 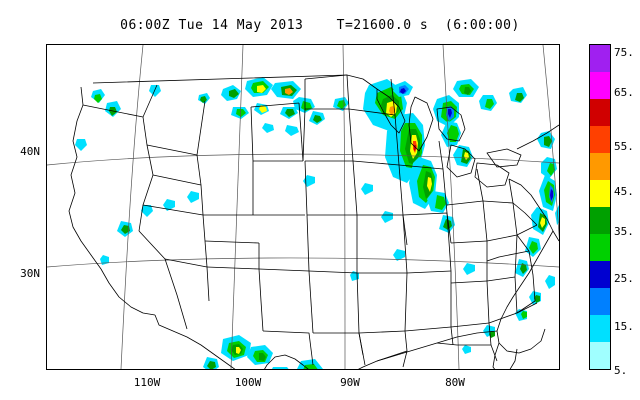 What do you see at coordinates (624, 146) in the screenshot?
I see `colorbar-tick-55: 55.` at bounding box center [624, 146].